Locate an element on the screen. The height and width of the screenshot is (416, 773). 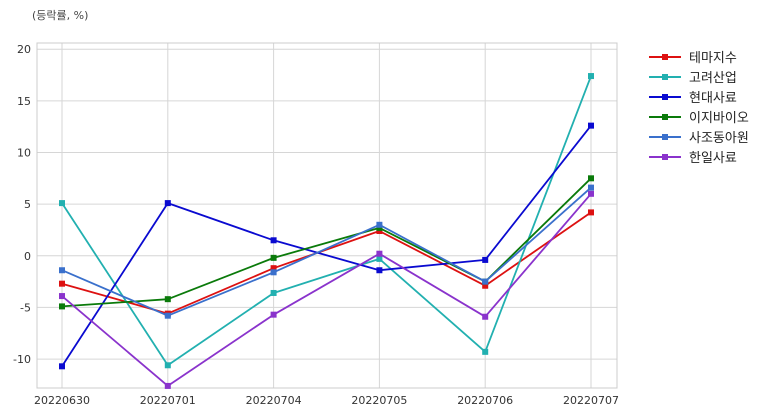
legend-label: 고려산업 is located at coordinates (713, 78).